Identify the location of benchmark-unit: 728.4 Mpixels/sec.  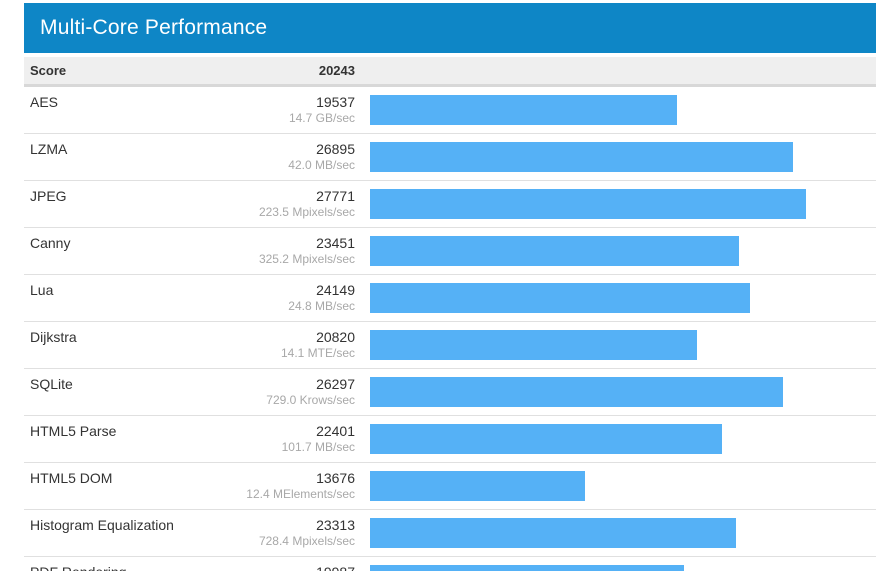
(306, 541).